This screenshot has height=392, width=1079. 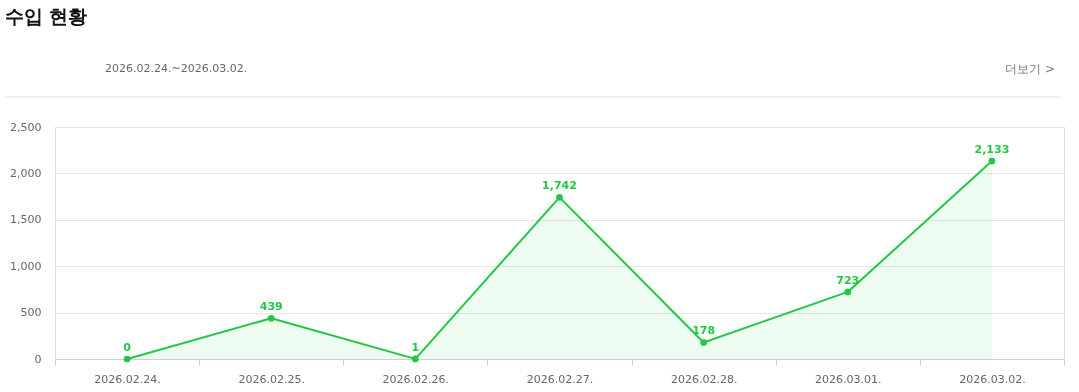 What do you see at coordinates (415, 347) in the screenshot?
I see `data-label: 1` at bounding box center [415, 347].